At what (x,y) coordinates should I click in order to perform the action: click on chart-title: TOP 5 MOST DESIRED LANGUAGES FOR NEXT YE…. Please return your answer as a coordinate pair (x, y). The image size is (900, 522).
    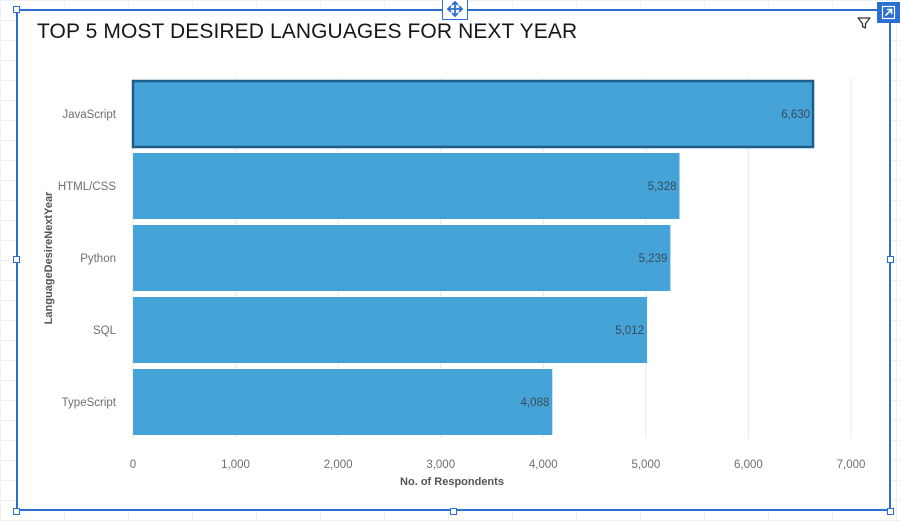
    Looking at the image, I should click on (307, 31).